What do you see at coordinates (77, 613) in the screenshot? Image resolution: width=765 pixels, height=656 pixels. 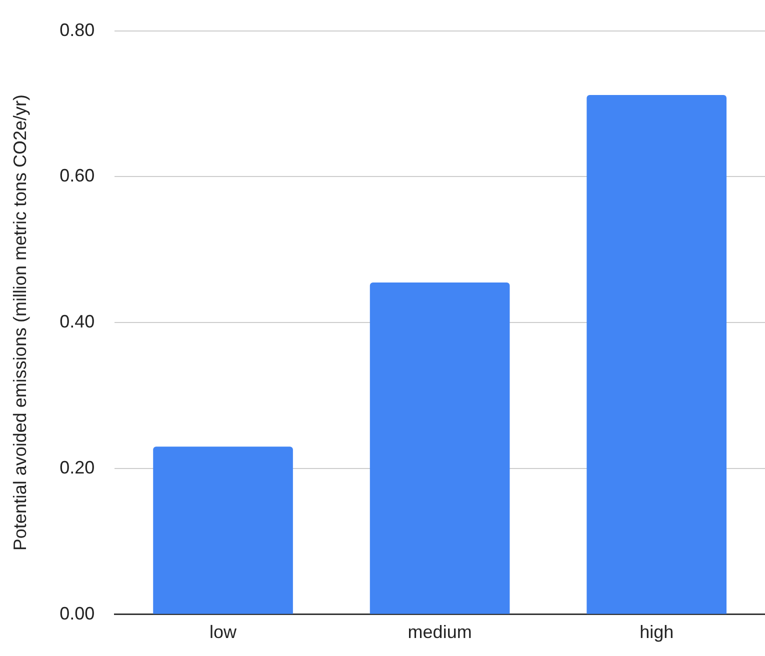 I see `y-tick-label: 0.00` at bounding box center [77, 613].